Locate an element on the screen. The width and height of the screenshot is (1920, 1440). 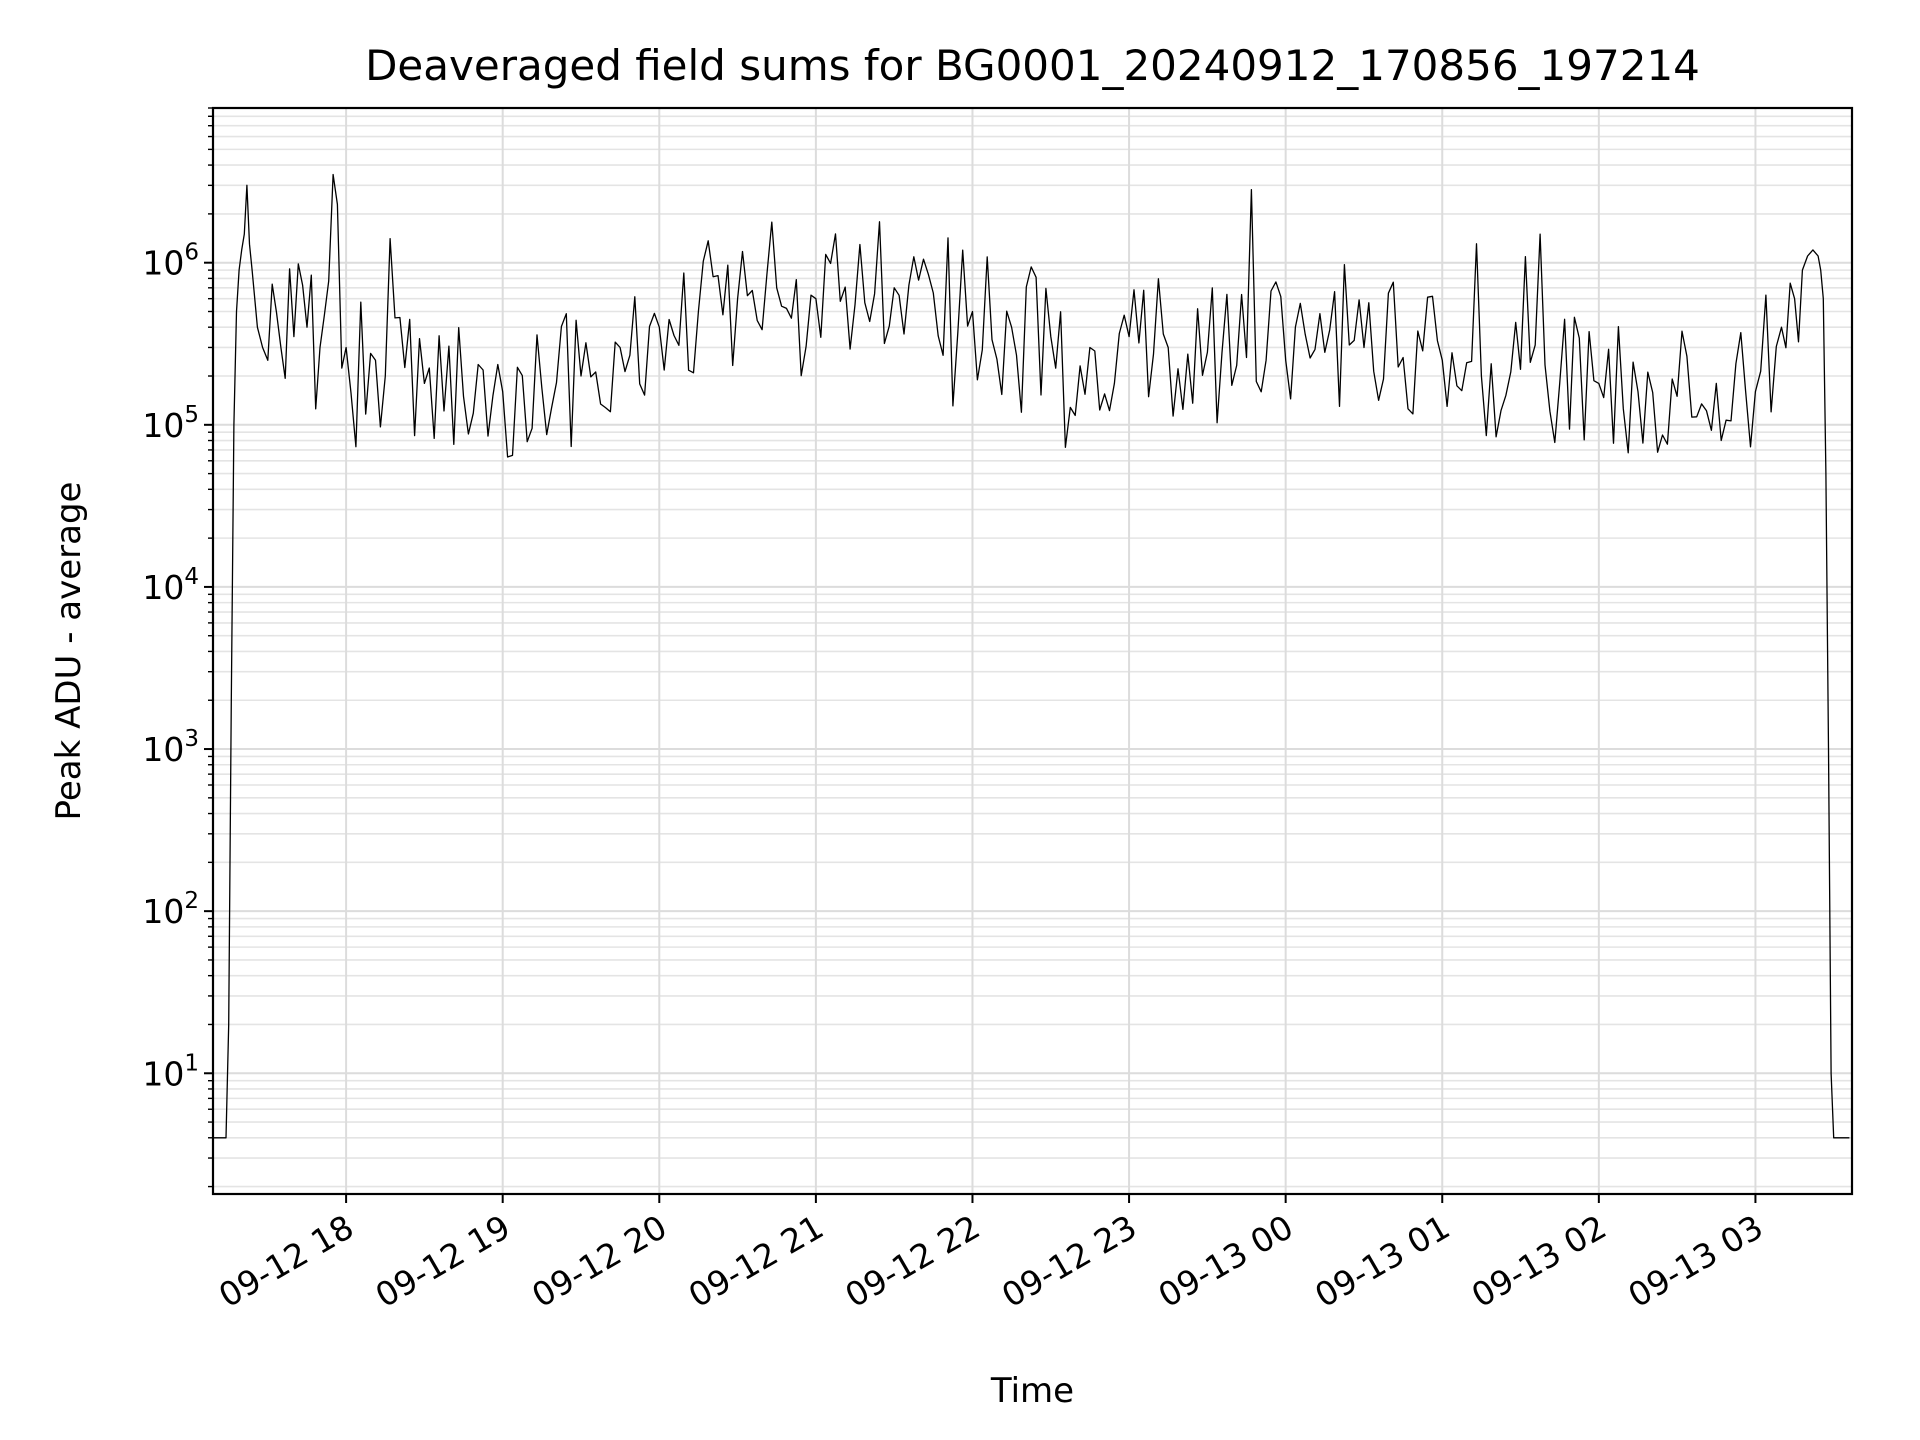
x-axis-label: Time is located at coordinates (1032, 1391).